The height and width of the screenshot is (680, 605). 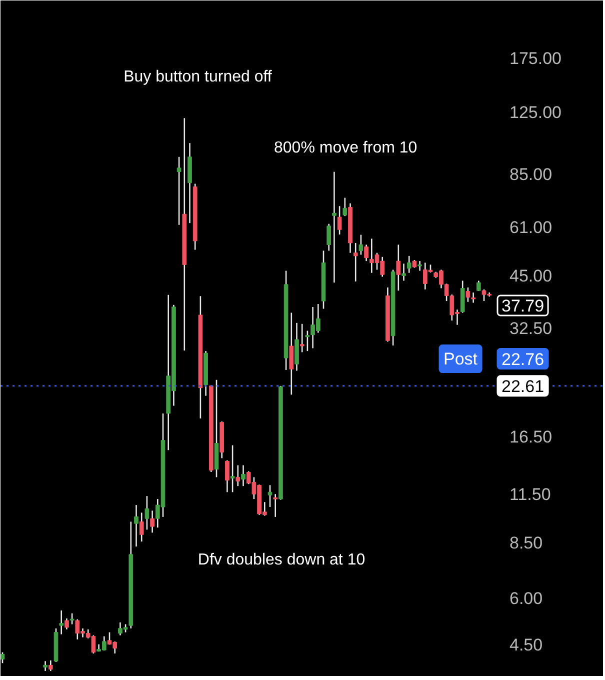 I want to click on y-tick-label: 11.50, so click(x=530, y=494).